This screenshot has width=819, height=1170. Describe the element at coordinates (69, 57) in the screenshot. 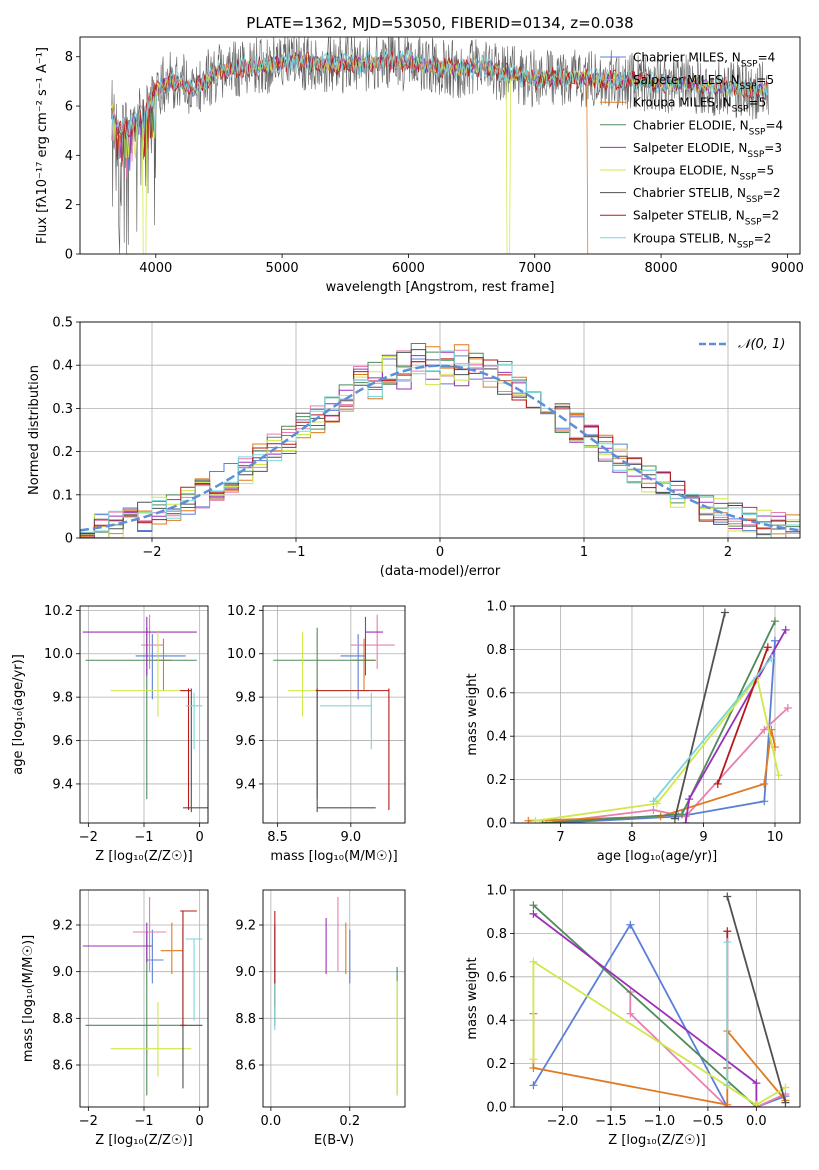

I see `y-tick-label: 8` at that location.